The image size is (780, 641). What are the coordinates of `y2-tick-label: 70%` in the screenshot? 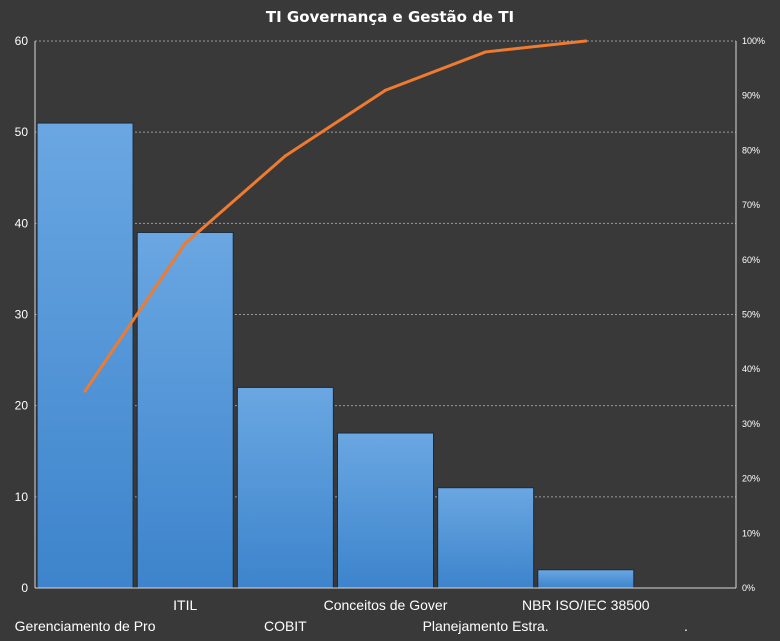 It's located at (751, 205).